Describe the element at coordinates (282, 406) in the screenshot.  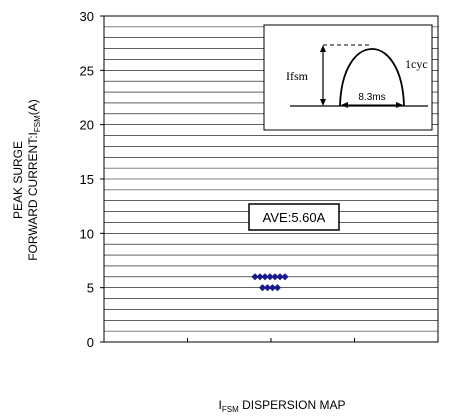
I see `x-axis-label: IFSM DISPERSION MAP` at that location.